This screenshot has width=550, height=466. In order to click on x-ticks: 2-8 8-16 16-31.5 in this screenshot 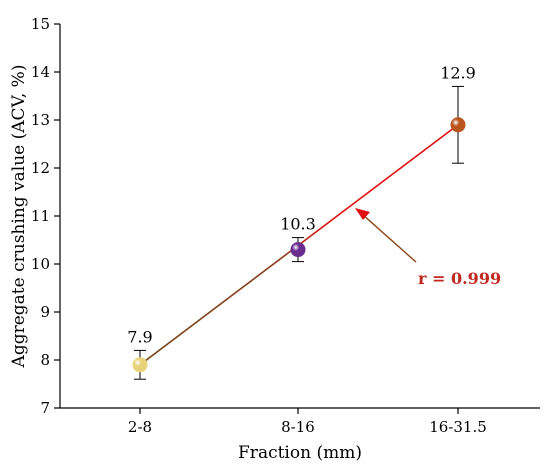, I will do `click(307, 422)`.